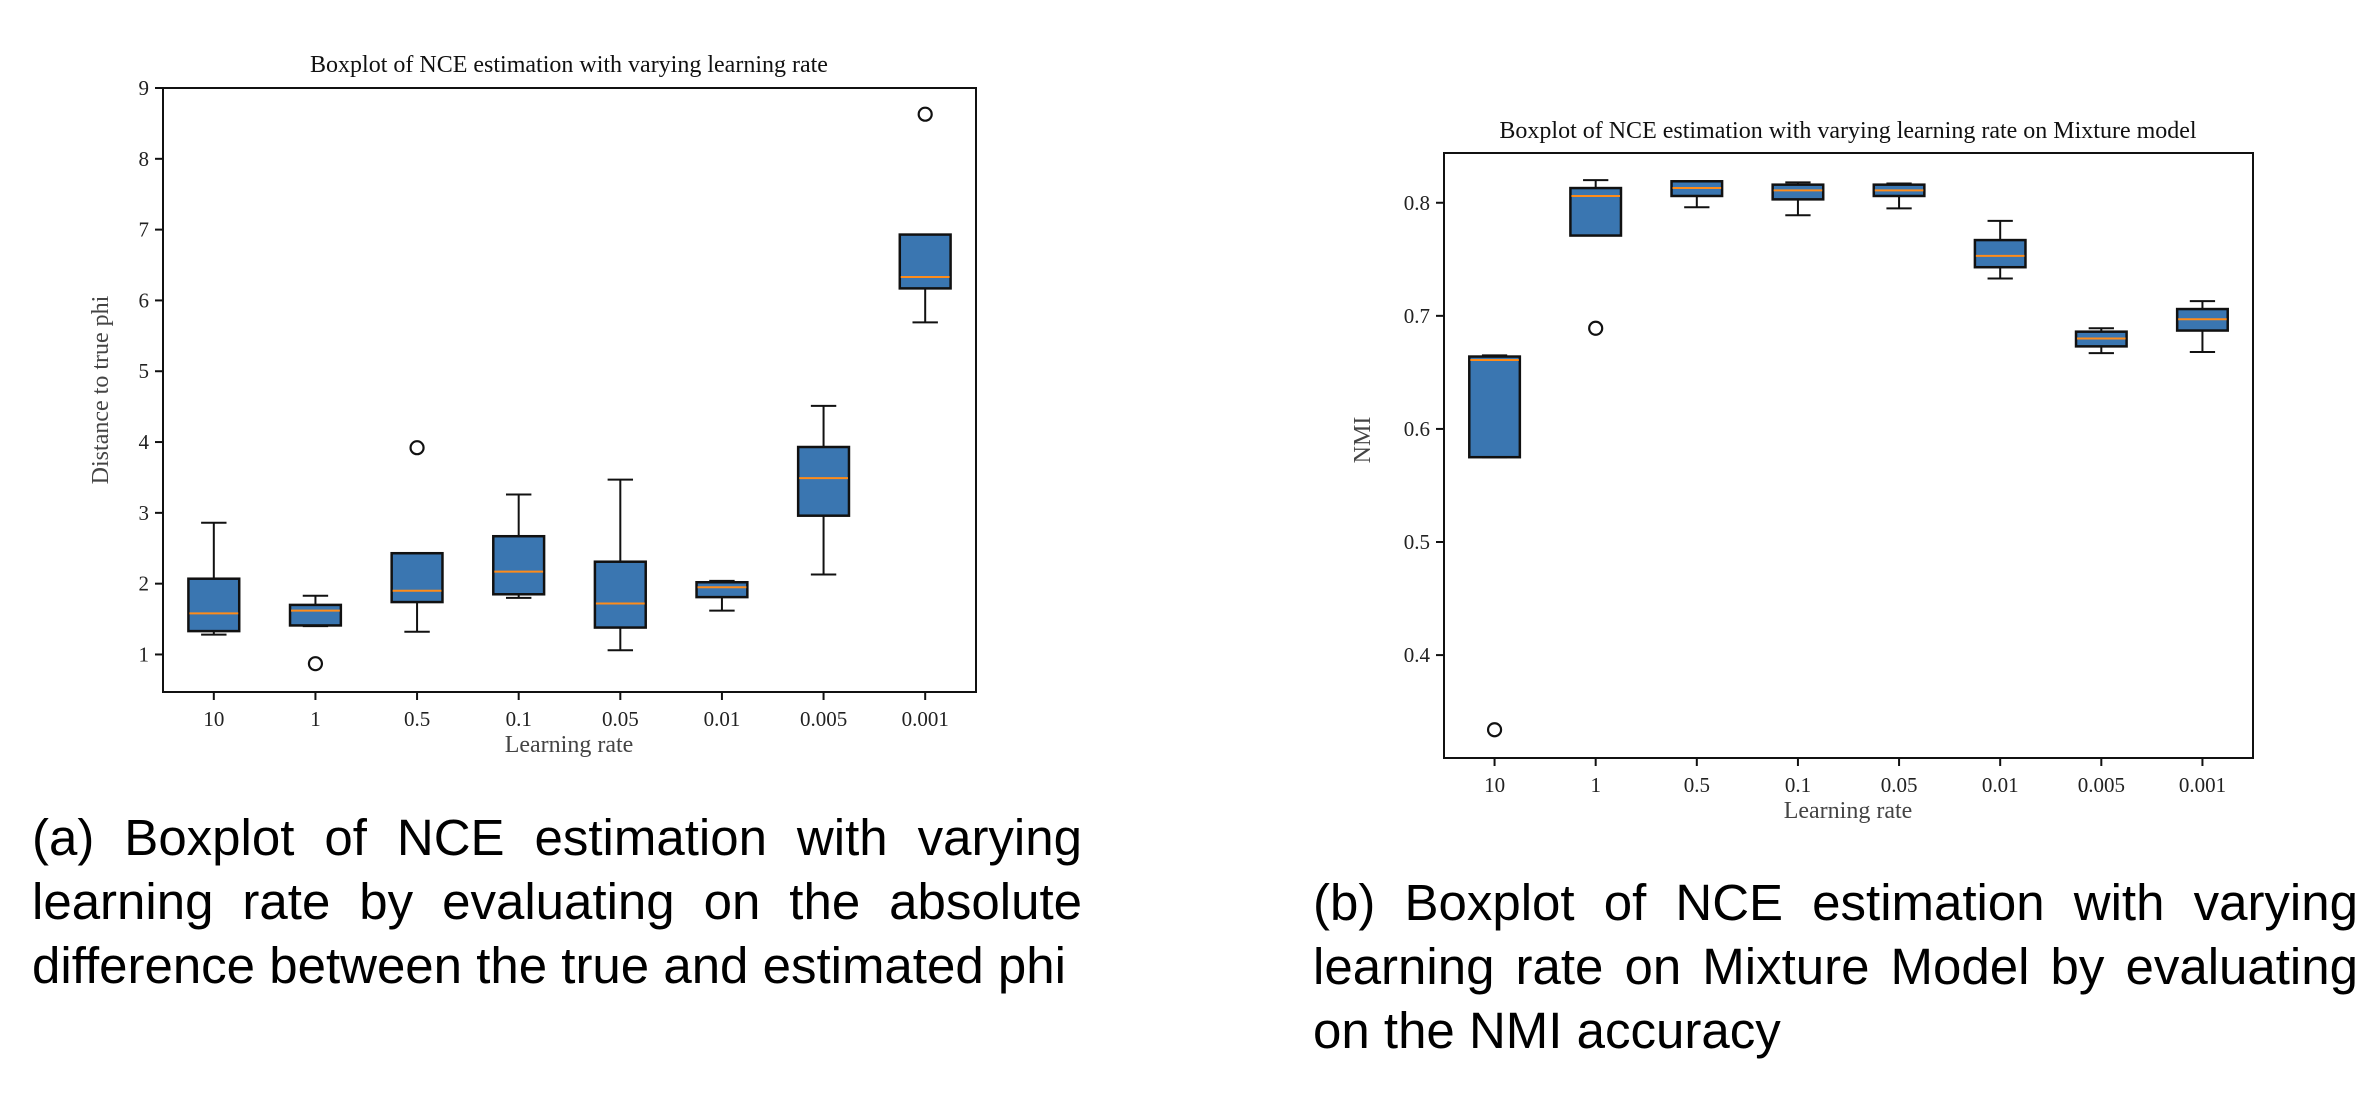  Describe the element at coordinates (144, 159) in the screenshot. I see `y-tick-label: 8` at that location.